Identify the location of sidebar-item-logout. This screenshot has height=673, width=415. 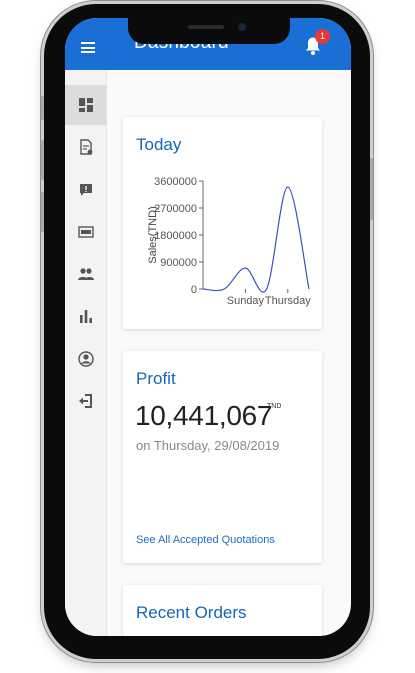
(85, 401).